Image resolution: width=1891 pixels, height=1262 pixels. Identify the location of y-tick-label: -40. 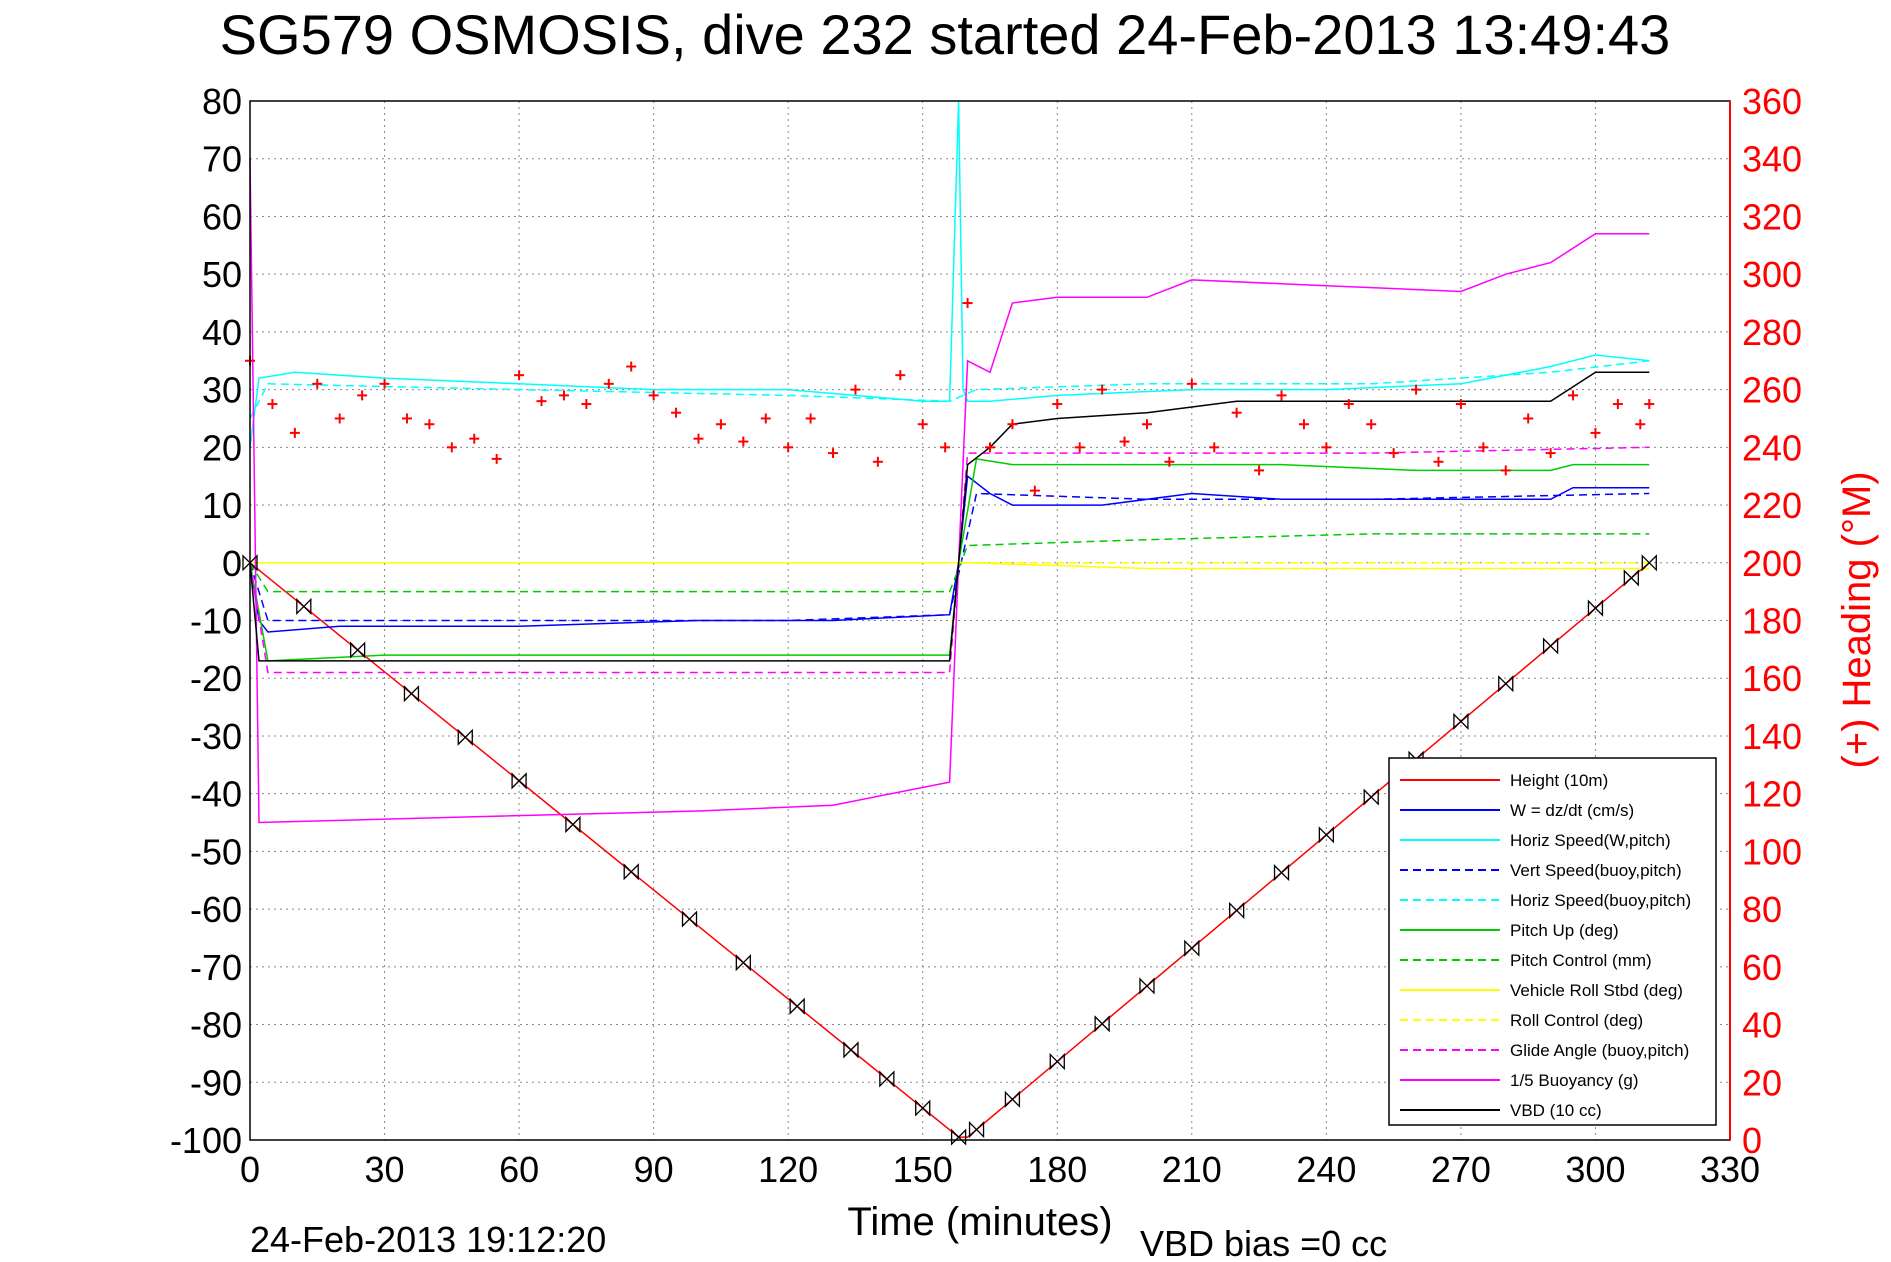
(216, 794).